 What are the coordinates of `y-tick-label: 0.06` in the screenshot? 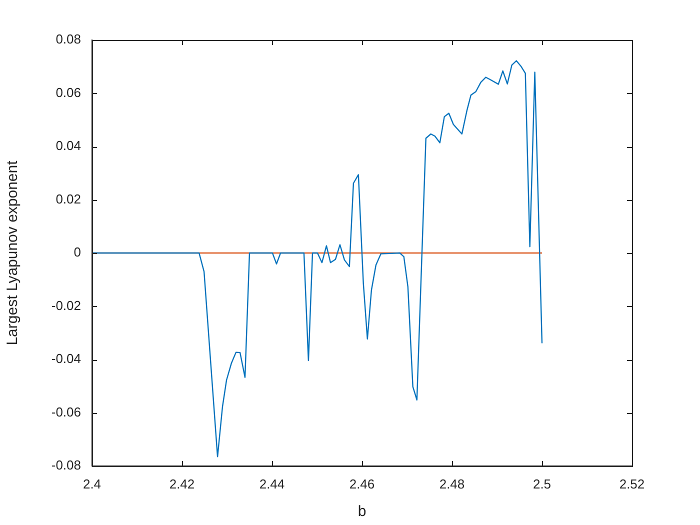 It's located at (68, 92).